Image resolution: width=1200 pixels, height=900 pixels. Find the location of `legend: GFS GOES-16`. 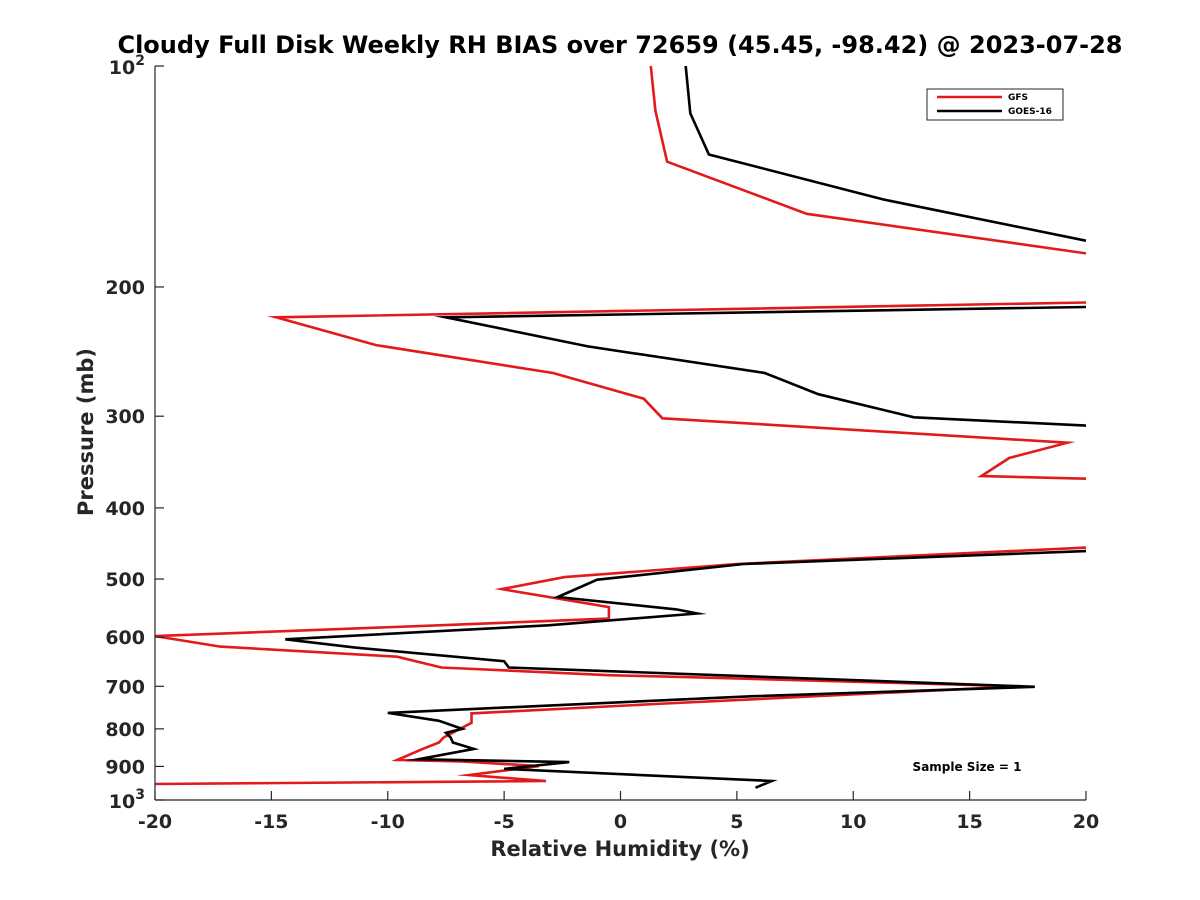

legend: GFS GOES-16 is located at coordinates (995, 104).